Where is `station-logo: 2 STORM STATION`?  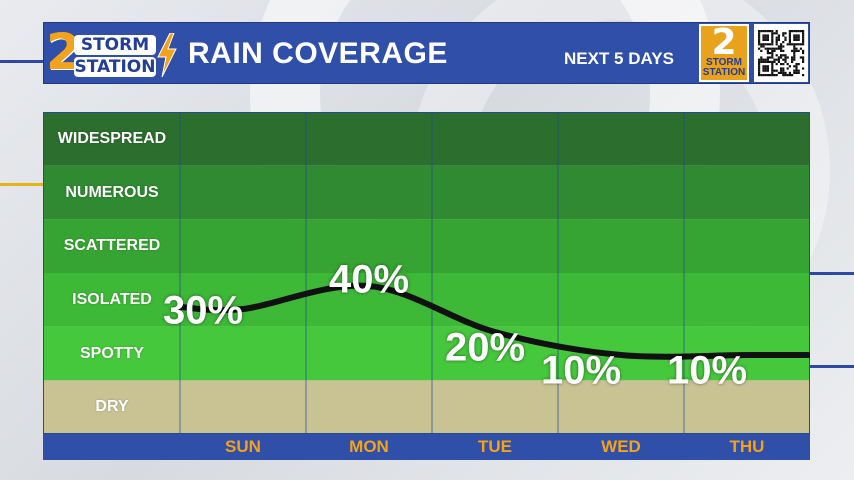 station-logo: 2 STORM STATION is located at coordinates (724, 52).